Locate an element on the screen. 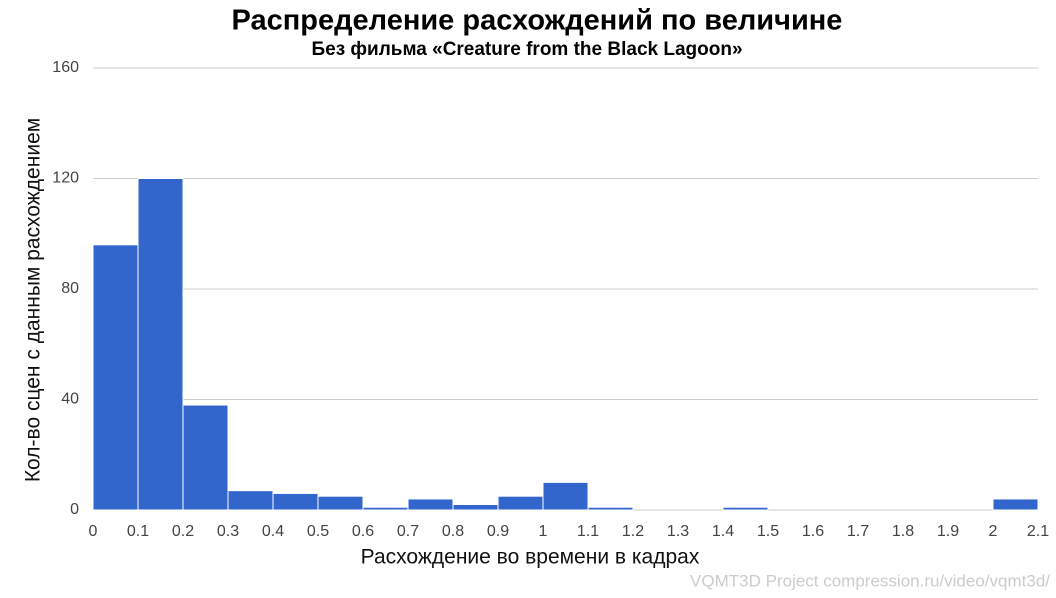  x-tick-label: 1.3 is located at coordinates (678, 531).